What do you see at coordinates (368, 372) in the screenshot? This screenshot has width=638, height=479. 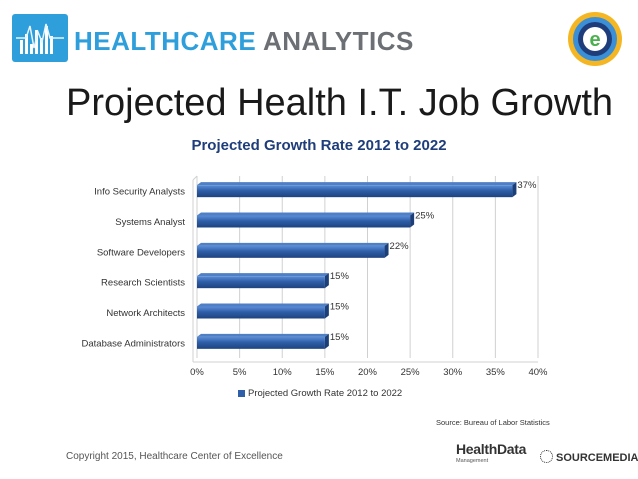 I see `x-tick-label: 20%` at bounding box center [368, 372].